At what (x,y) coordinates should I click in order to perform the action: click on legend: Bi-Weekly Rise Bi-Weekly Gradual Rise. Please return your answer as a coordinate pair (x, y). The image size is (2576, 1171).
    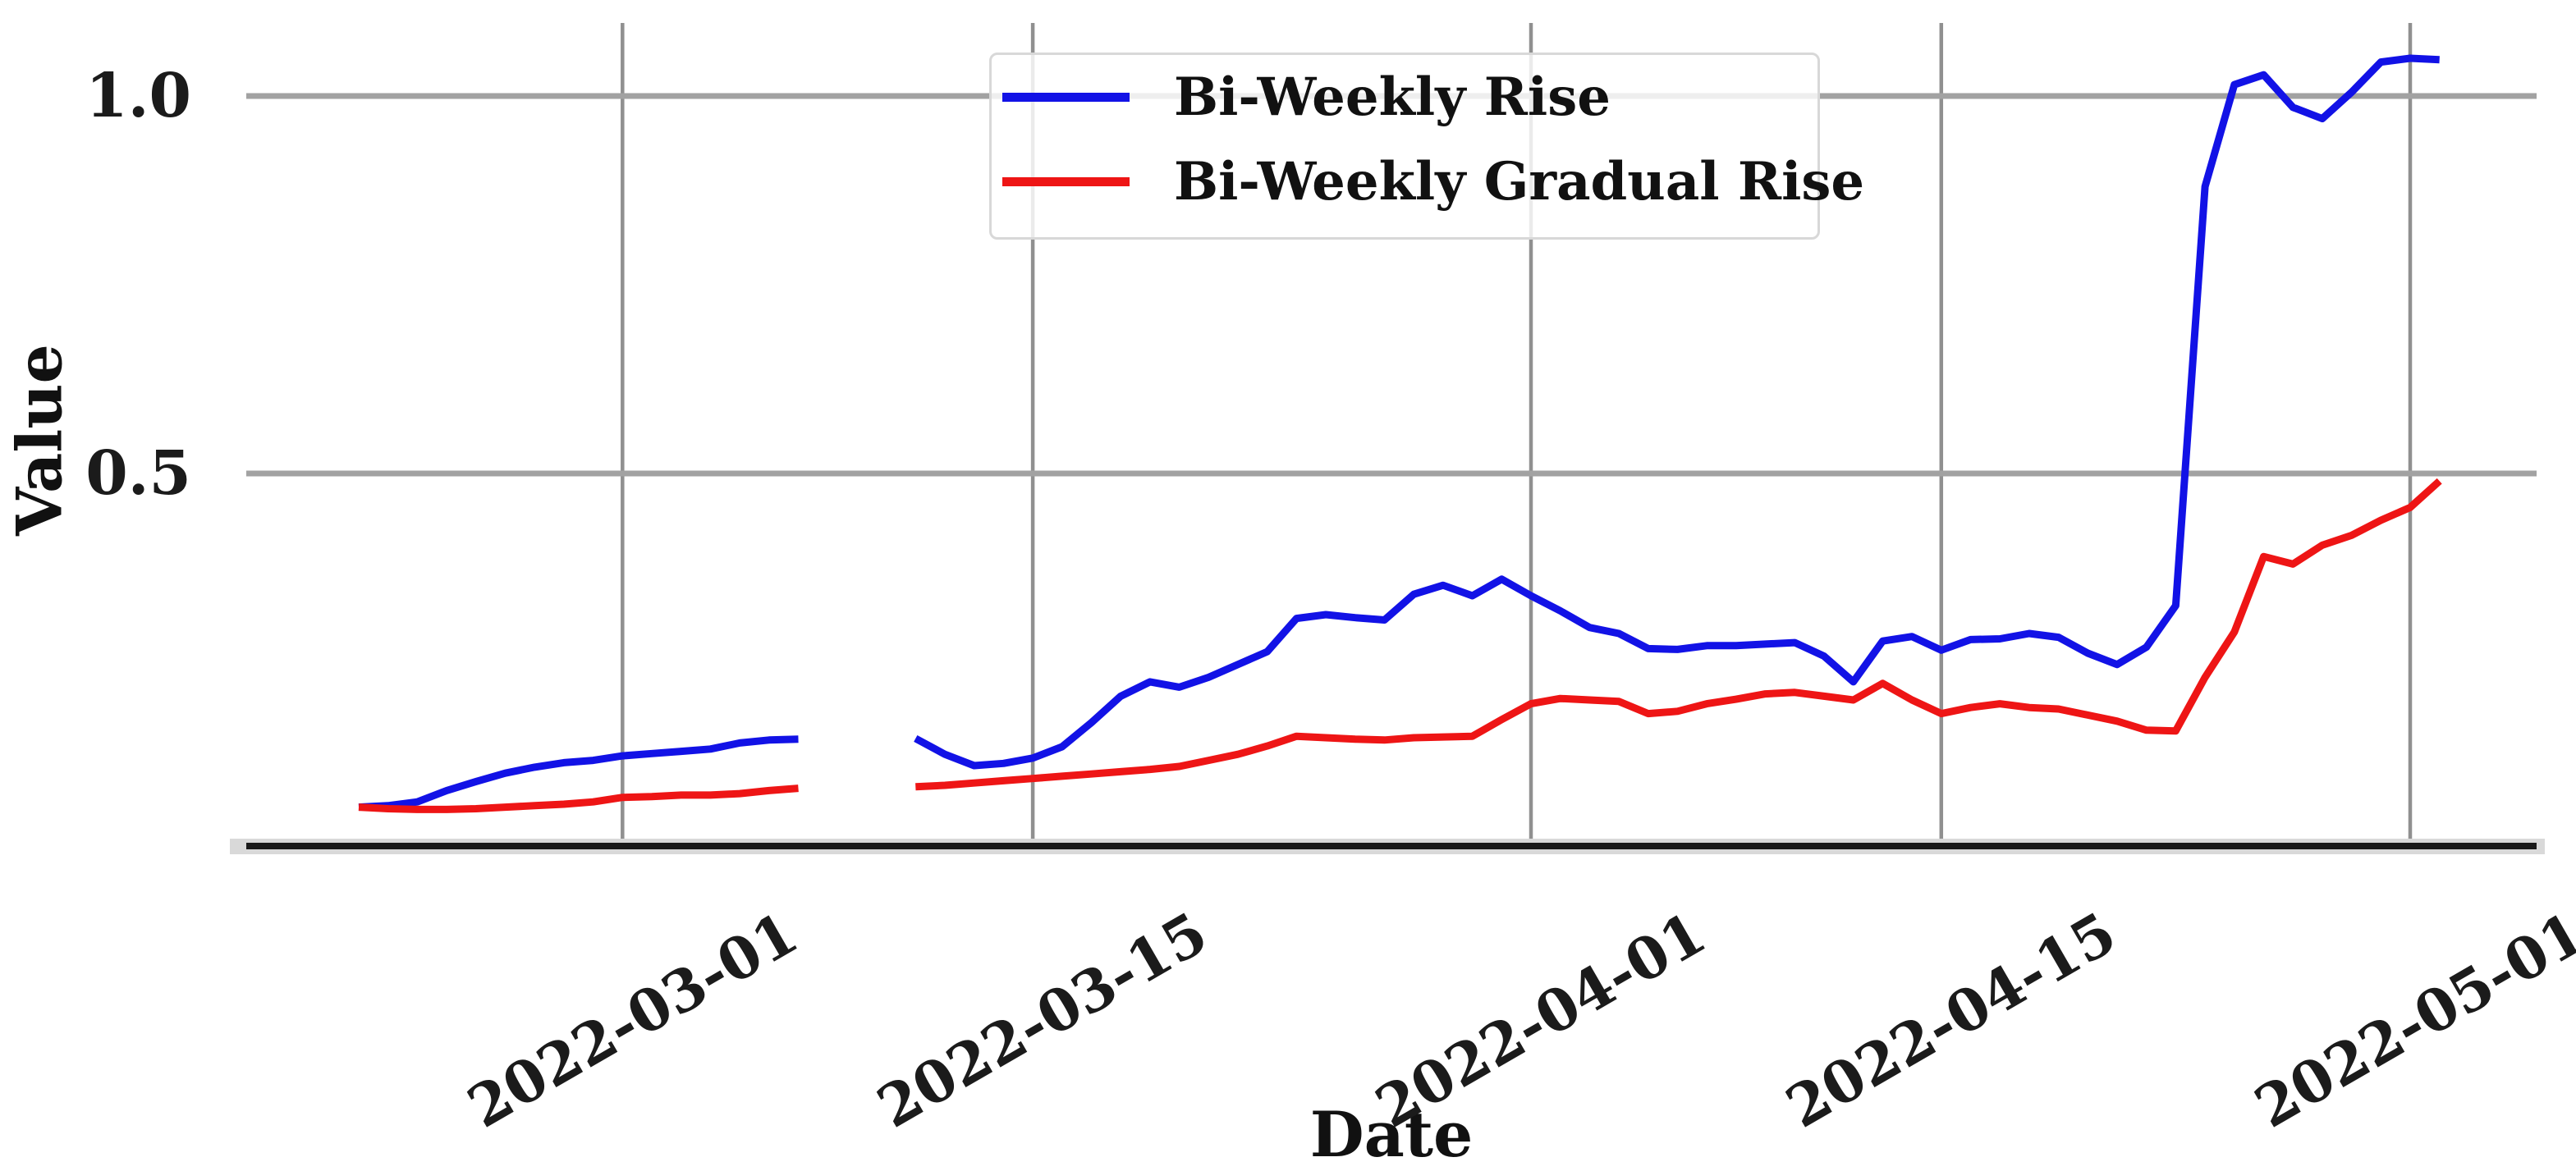
    Looking at the image, I should click on (1427, 146).